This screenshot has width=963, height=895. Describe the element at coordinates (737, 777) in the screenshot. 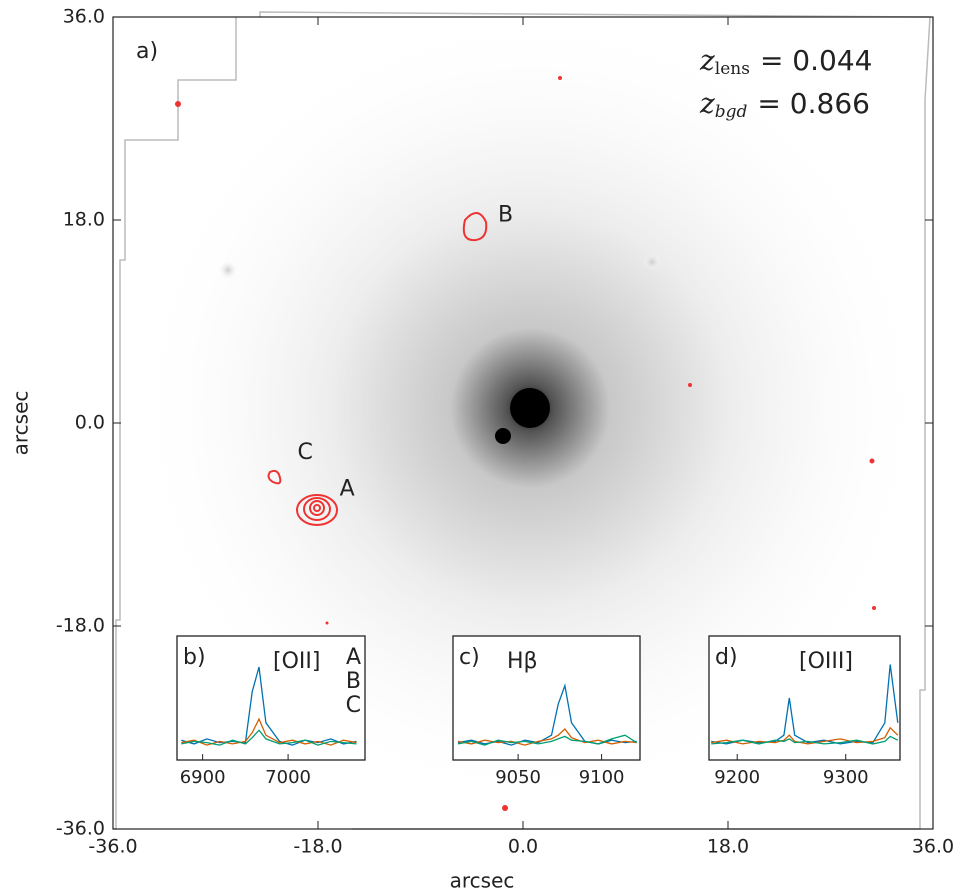

I see `x-tick-label: 9200` at that location.